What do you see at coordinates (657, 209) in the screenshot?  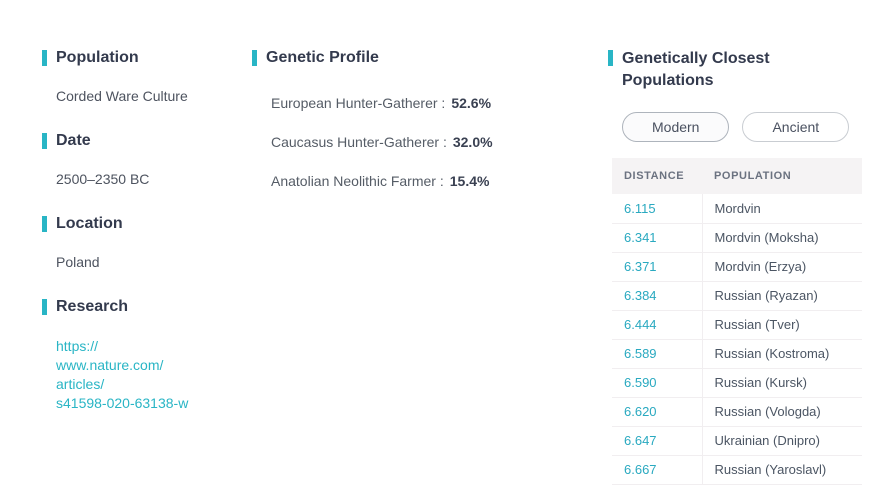 I see `distance-cell: 6.115` at bounding box center [657, 209].